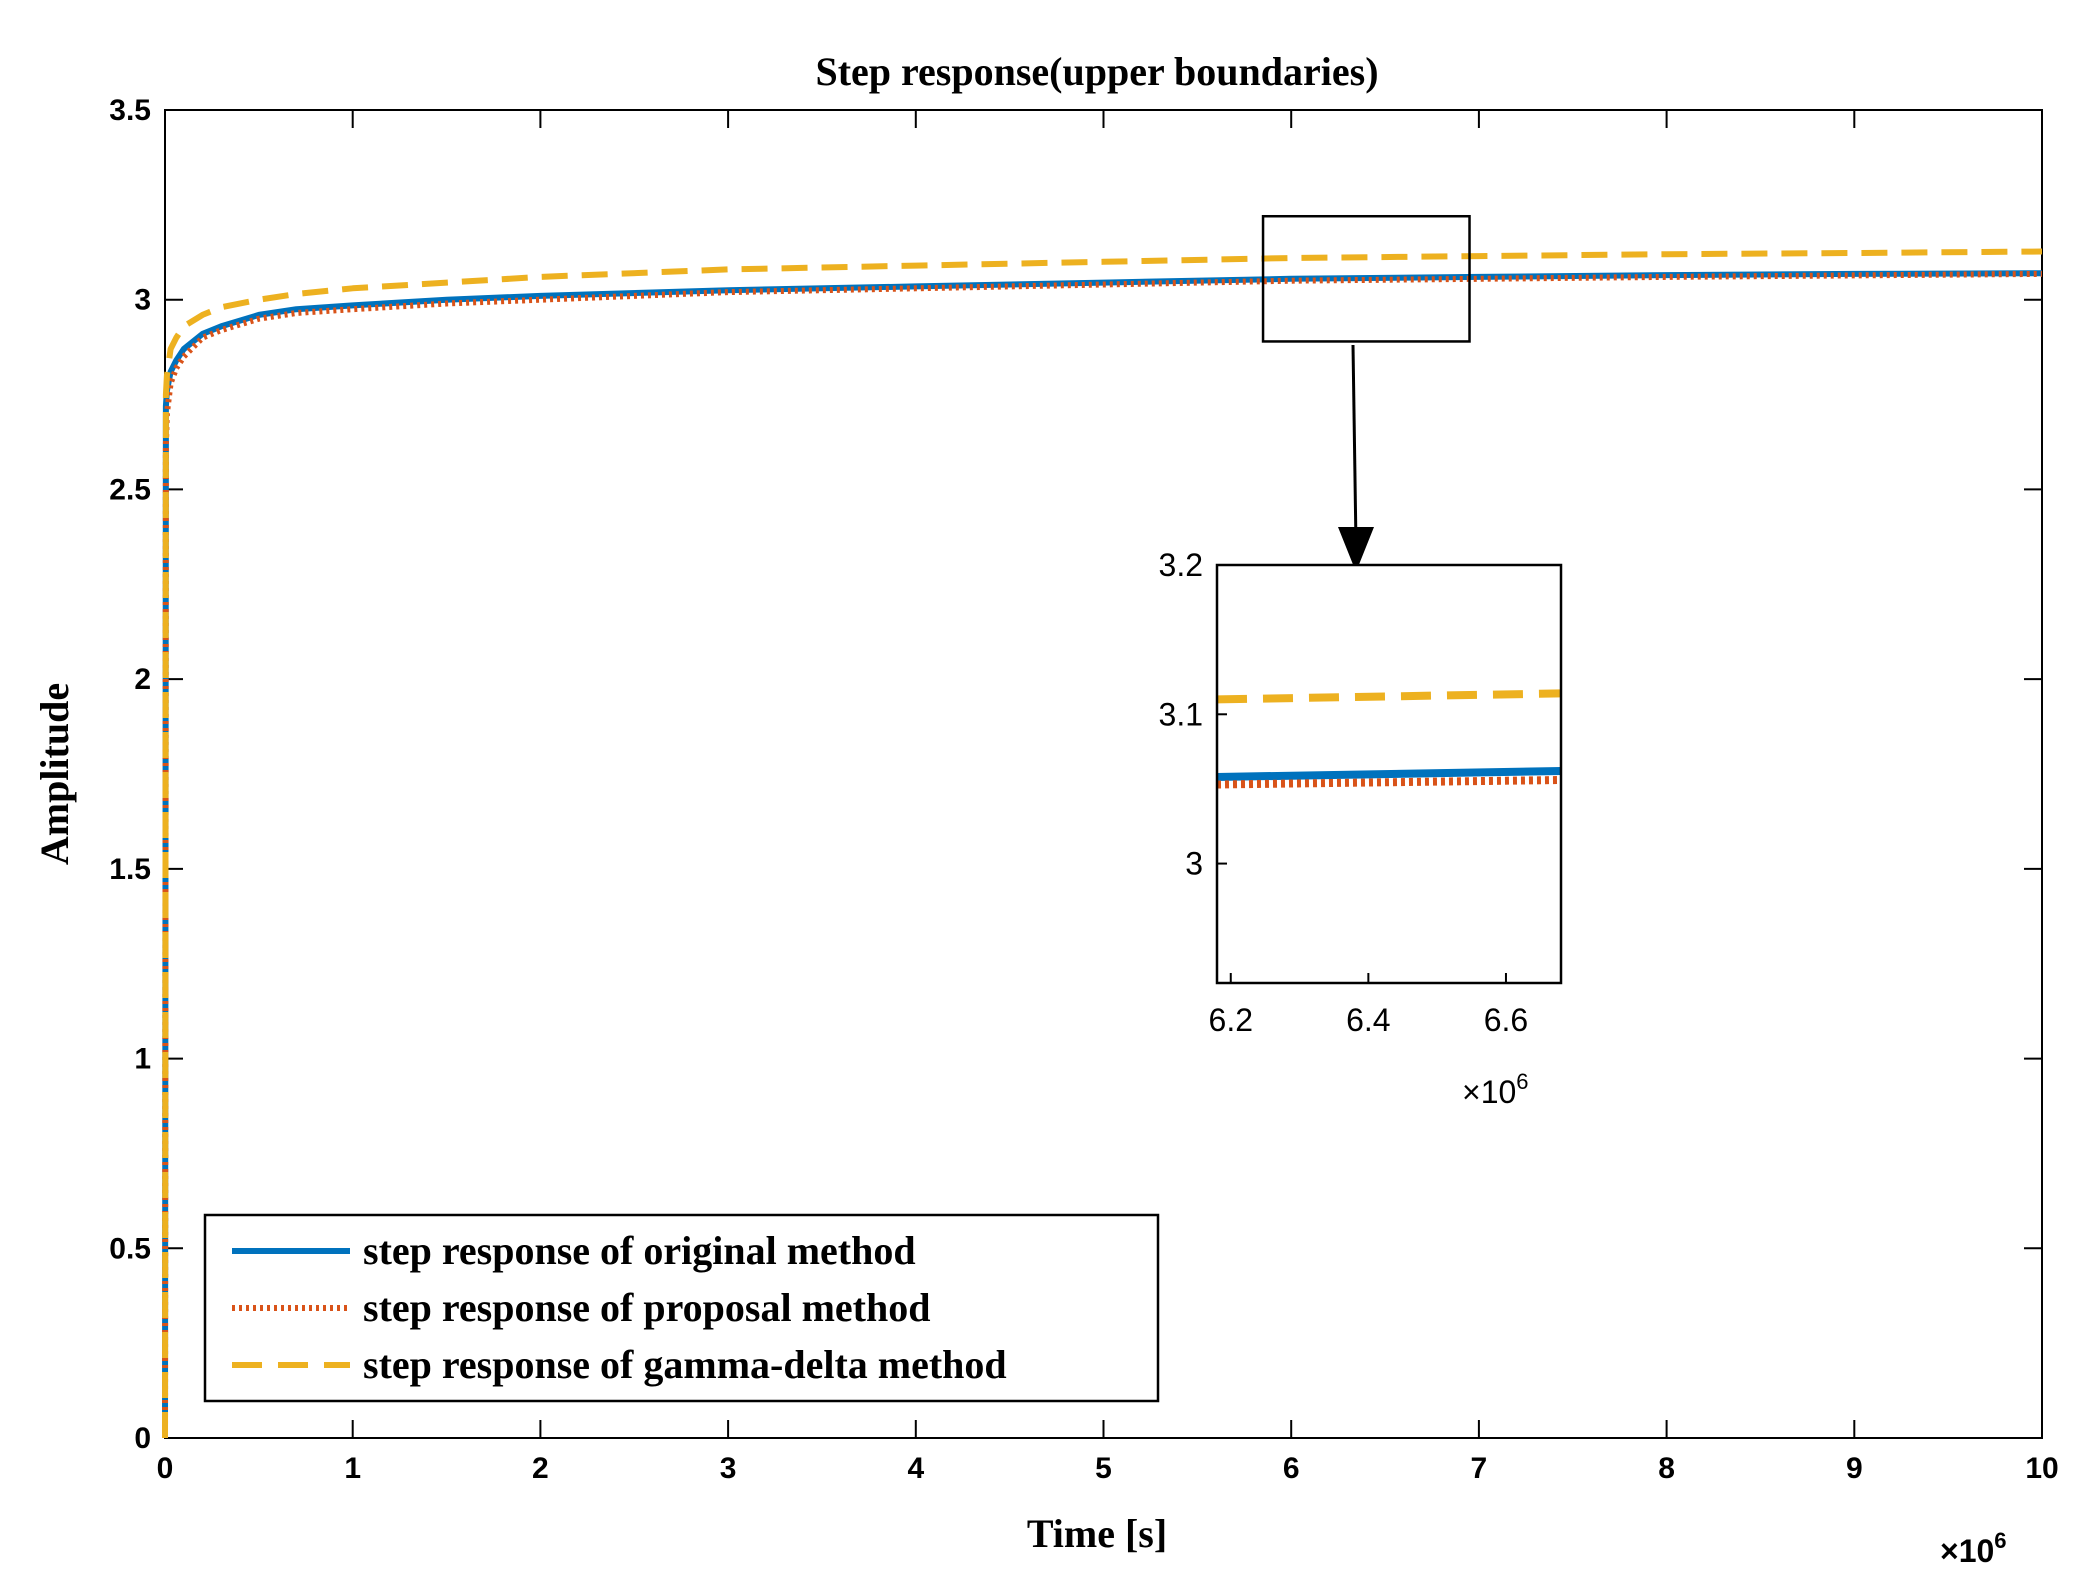 Image resolution: width=2091 pixels, height=1589 pixels. I want to click on inset-ticks: 6.2 6.4 6.6 3 3.1 3.2, so click(1344, 792).